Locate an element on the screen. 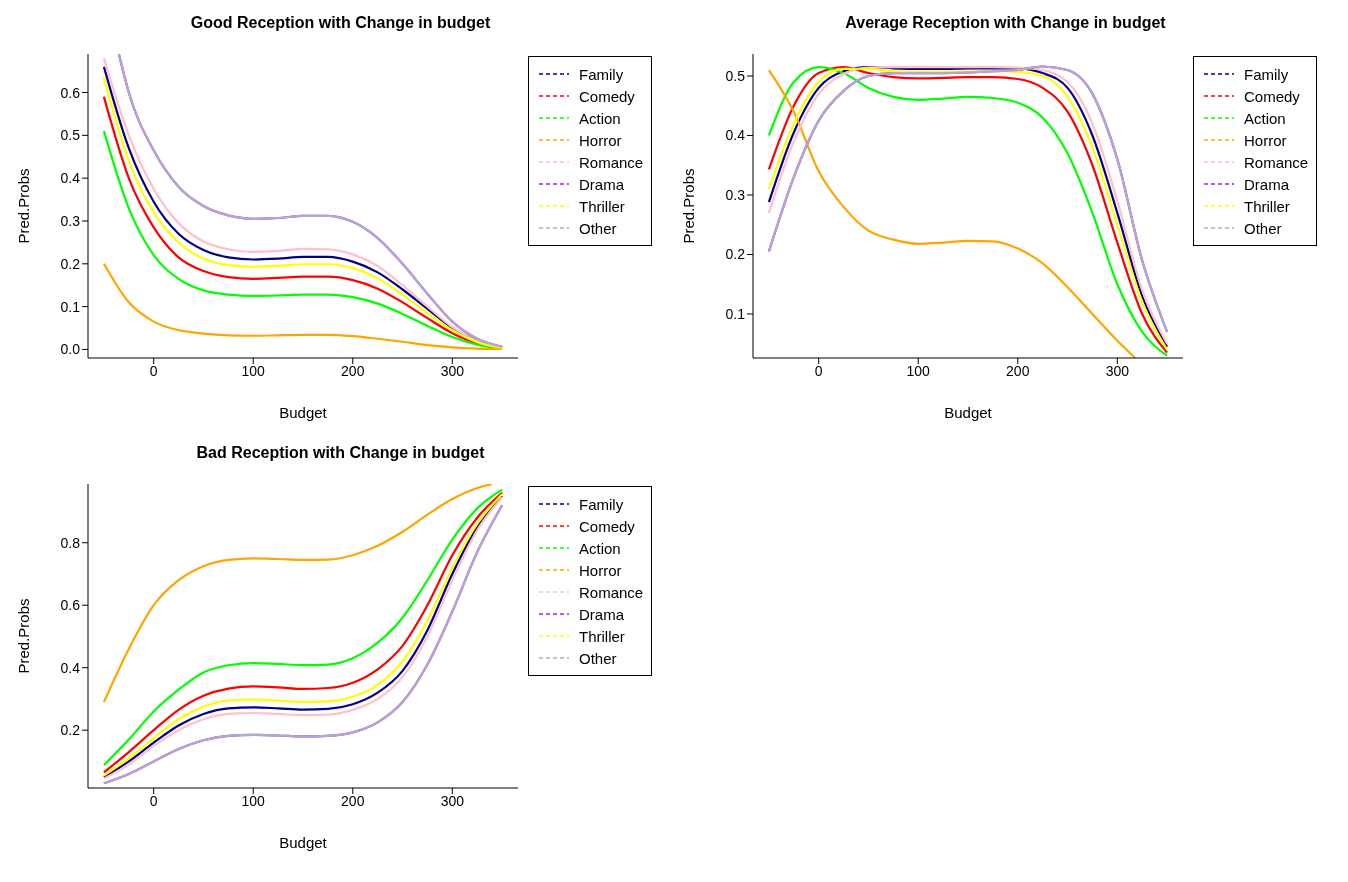 The height and width of the screenshot is (882, 1348). y-tick-label: 0.8 is located at coordinates (70, 542).